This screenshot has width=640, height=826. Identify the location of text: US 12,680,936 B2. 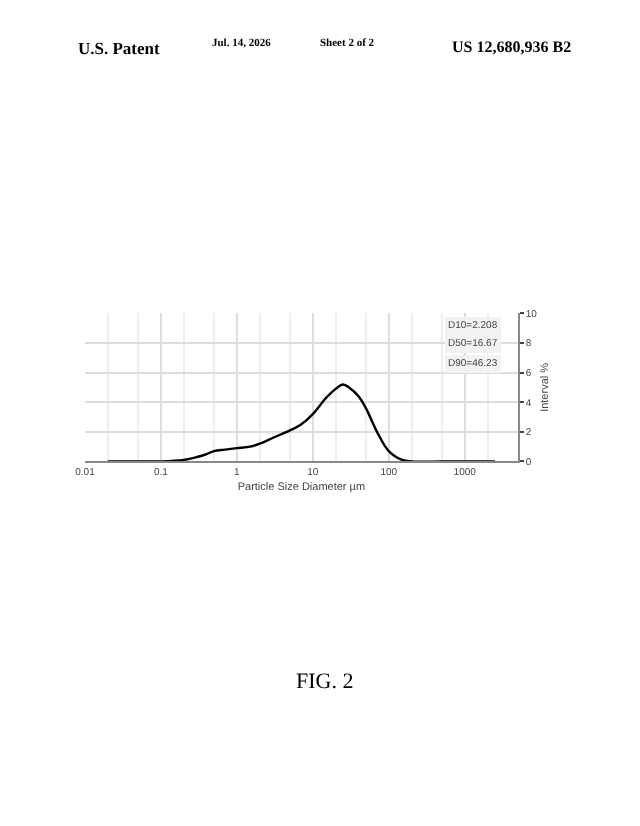
(512, 47).